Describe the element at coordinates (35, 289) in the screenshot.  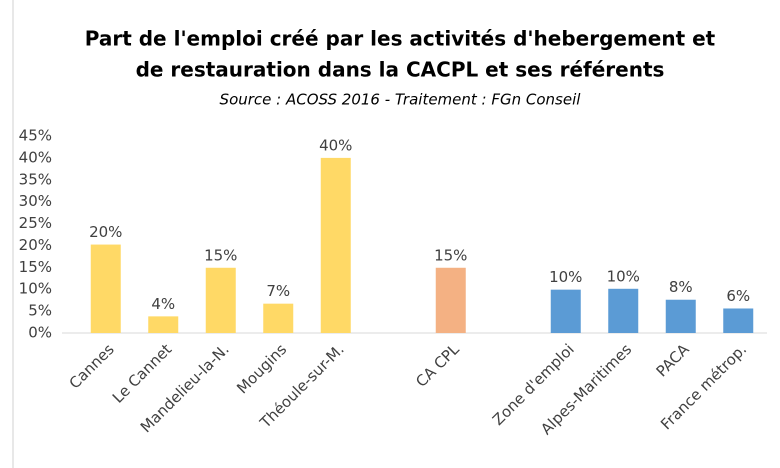
I see `y-tick-label: 10%` at that location.